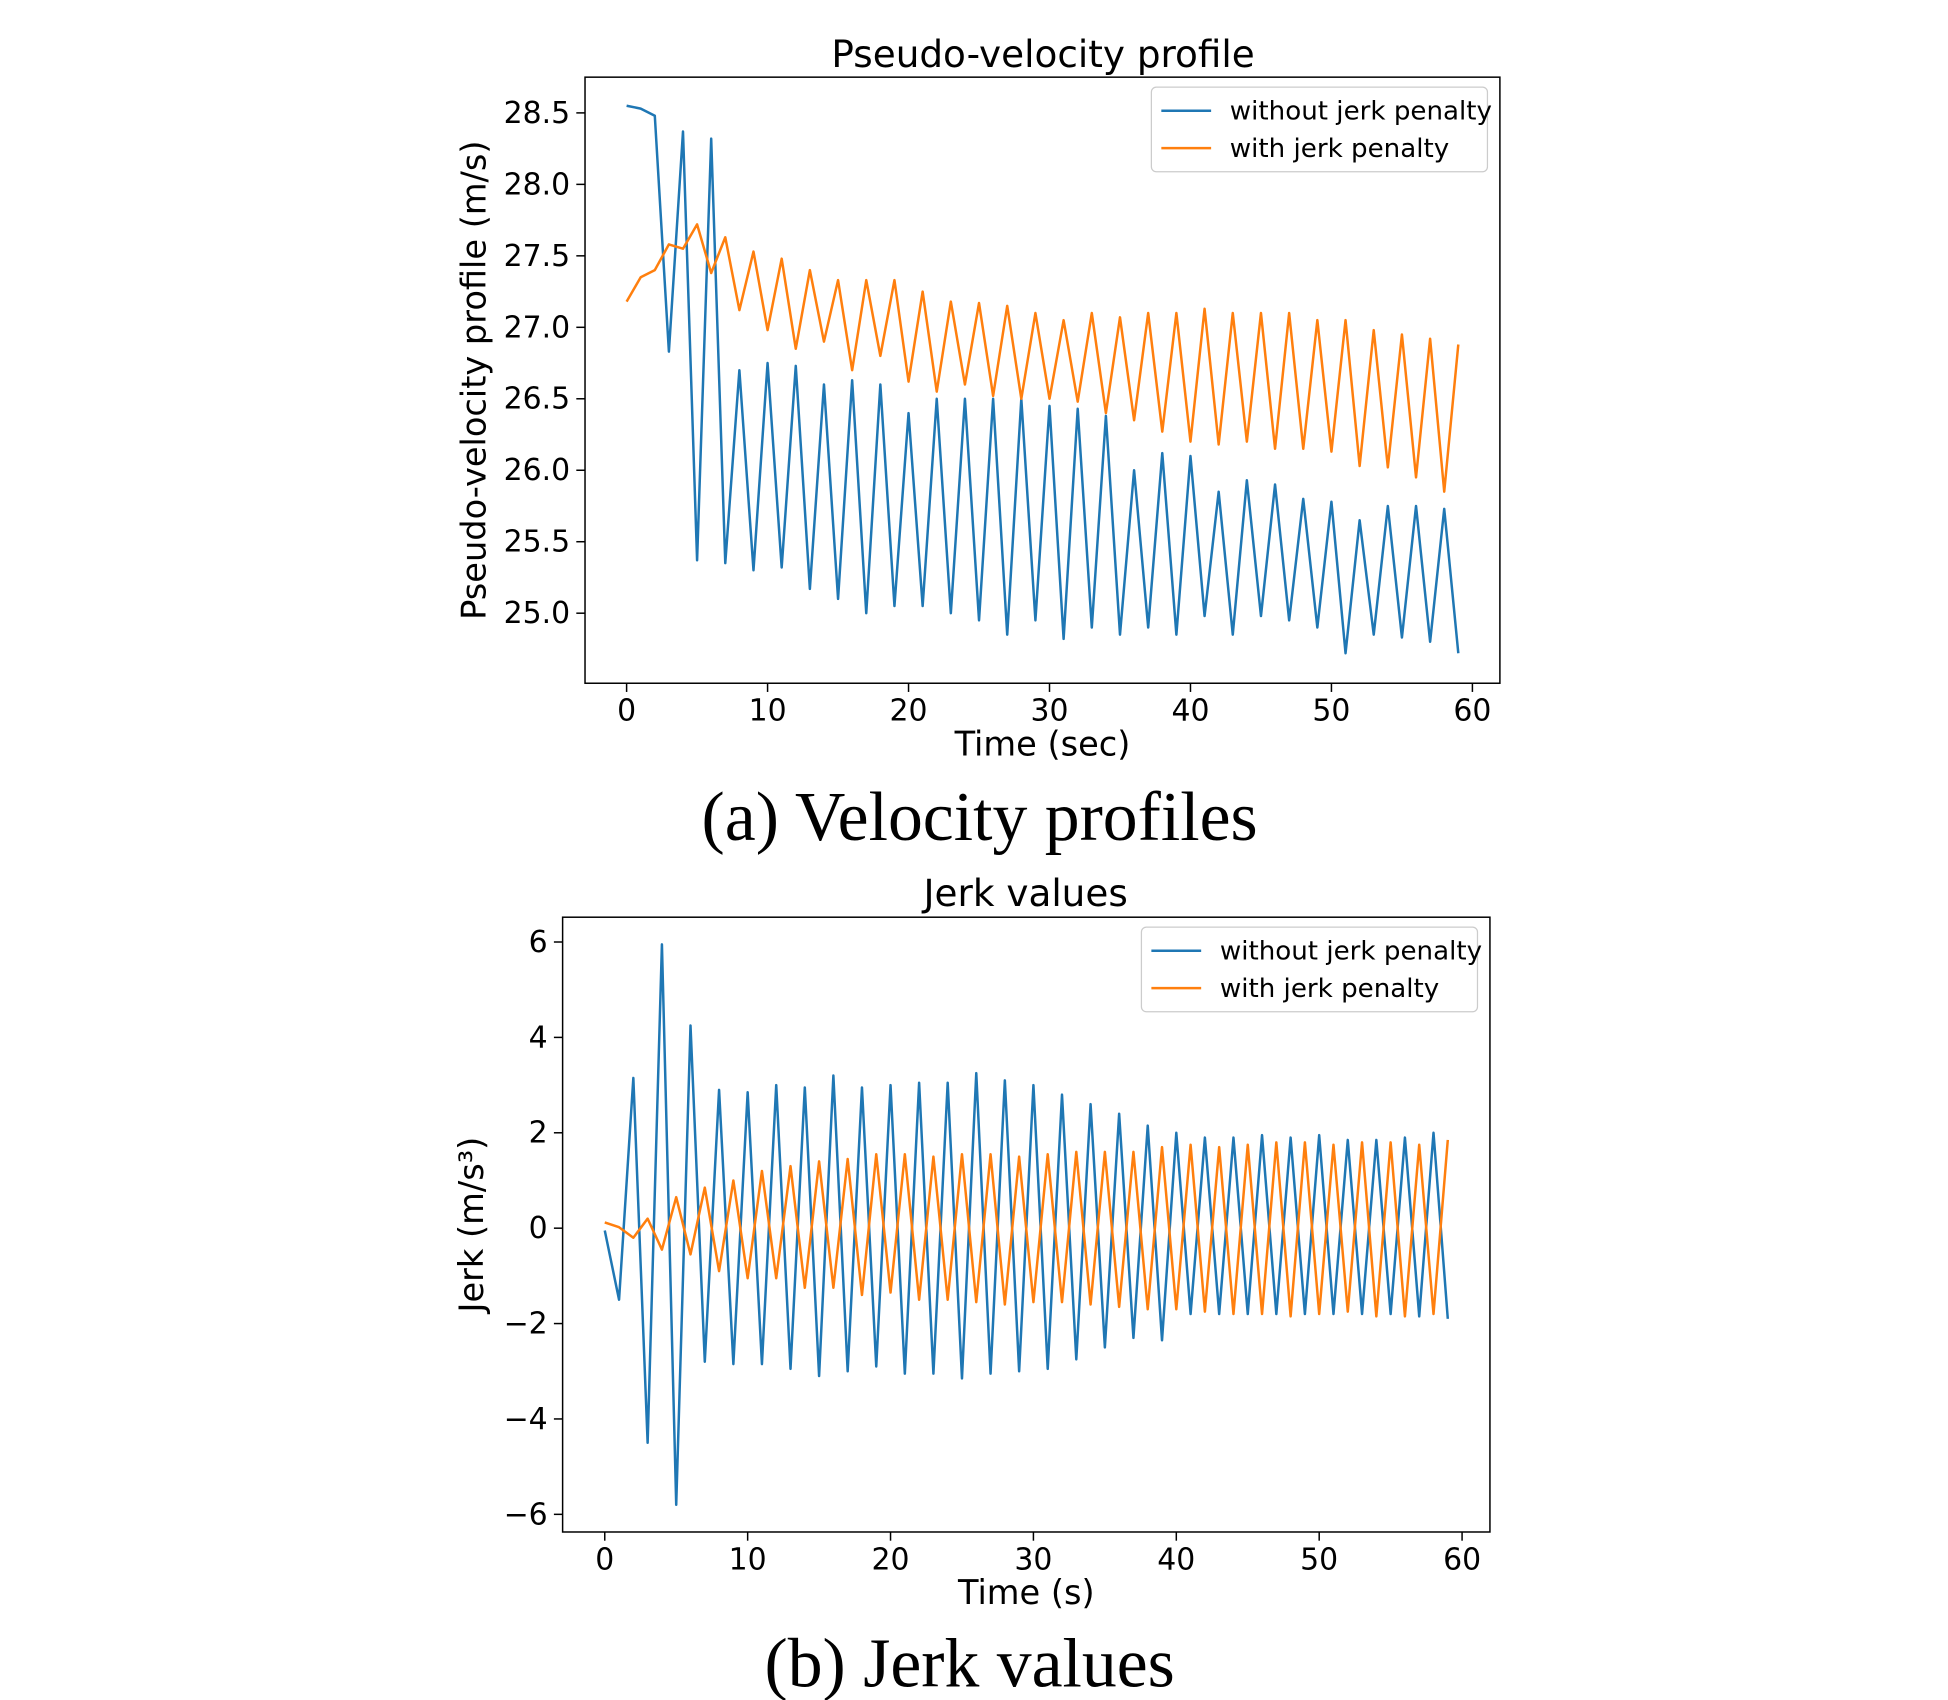  I want to click on x-axis-label: Time (sec), so click(1042, 743).